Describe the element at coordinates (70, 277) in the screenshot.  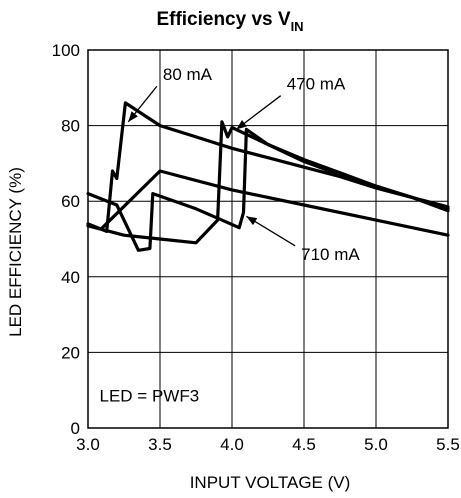
I see `y-tick-label: 40` at that location.